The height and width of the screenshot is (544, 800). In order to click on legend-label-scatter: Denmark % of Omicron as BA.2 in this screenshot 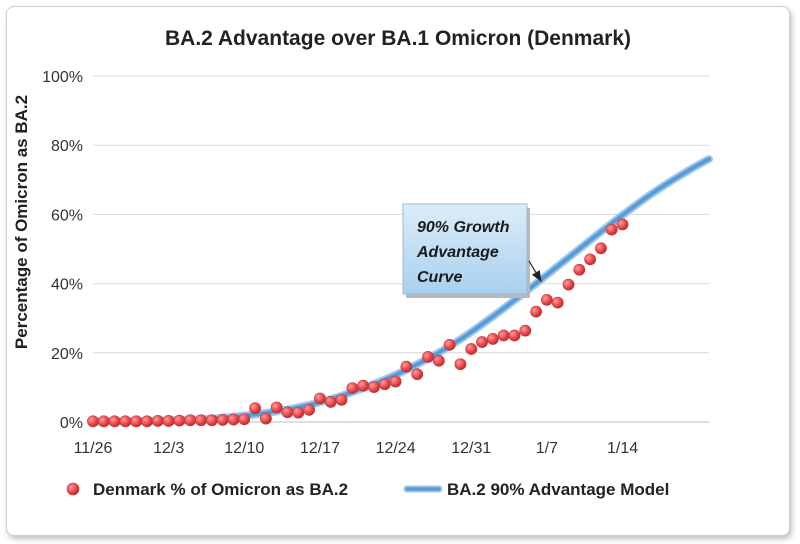, I will do `click(220, 489)`.